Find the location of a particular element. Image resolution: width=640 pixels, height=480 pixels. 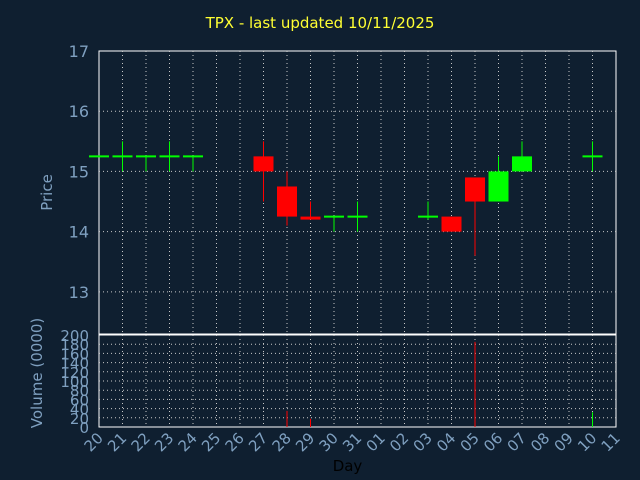

x-axis-label: Day is located at coordinates (348, 466).